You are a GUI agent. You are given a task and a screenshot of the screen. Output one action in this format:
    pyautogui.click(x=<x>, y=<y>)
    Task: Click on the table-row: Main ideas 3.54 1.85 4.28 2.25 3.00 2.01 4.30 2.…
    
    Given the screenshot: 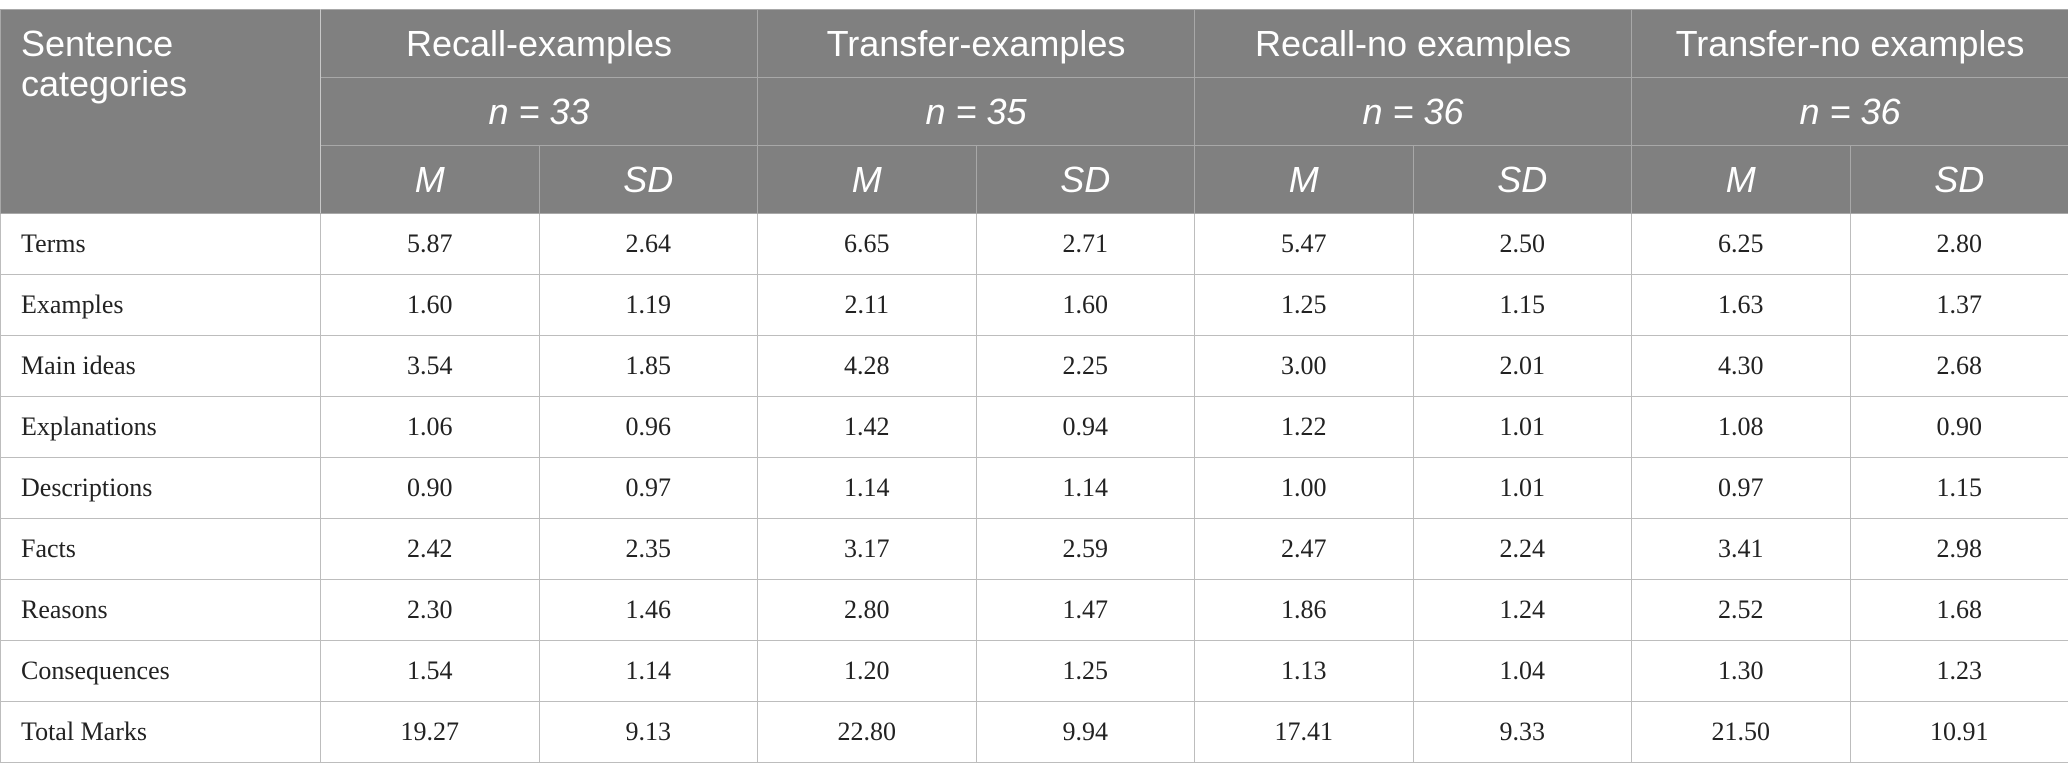 What is the action you would take?
    pyautogui.click(x=1034, y=366)
    